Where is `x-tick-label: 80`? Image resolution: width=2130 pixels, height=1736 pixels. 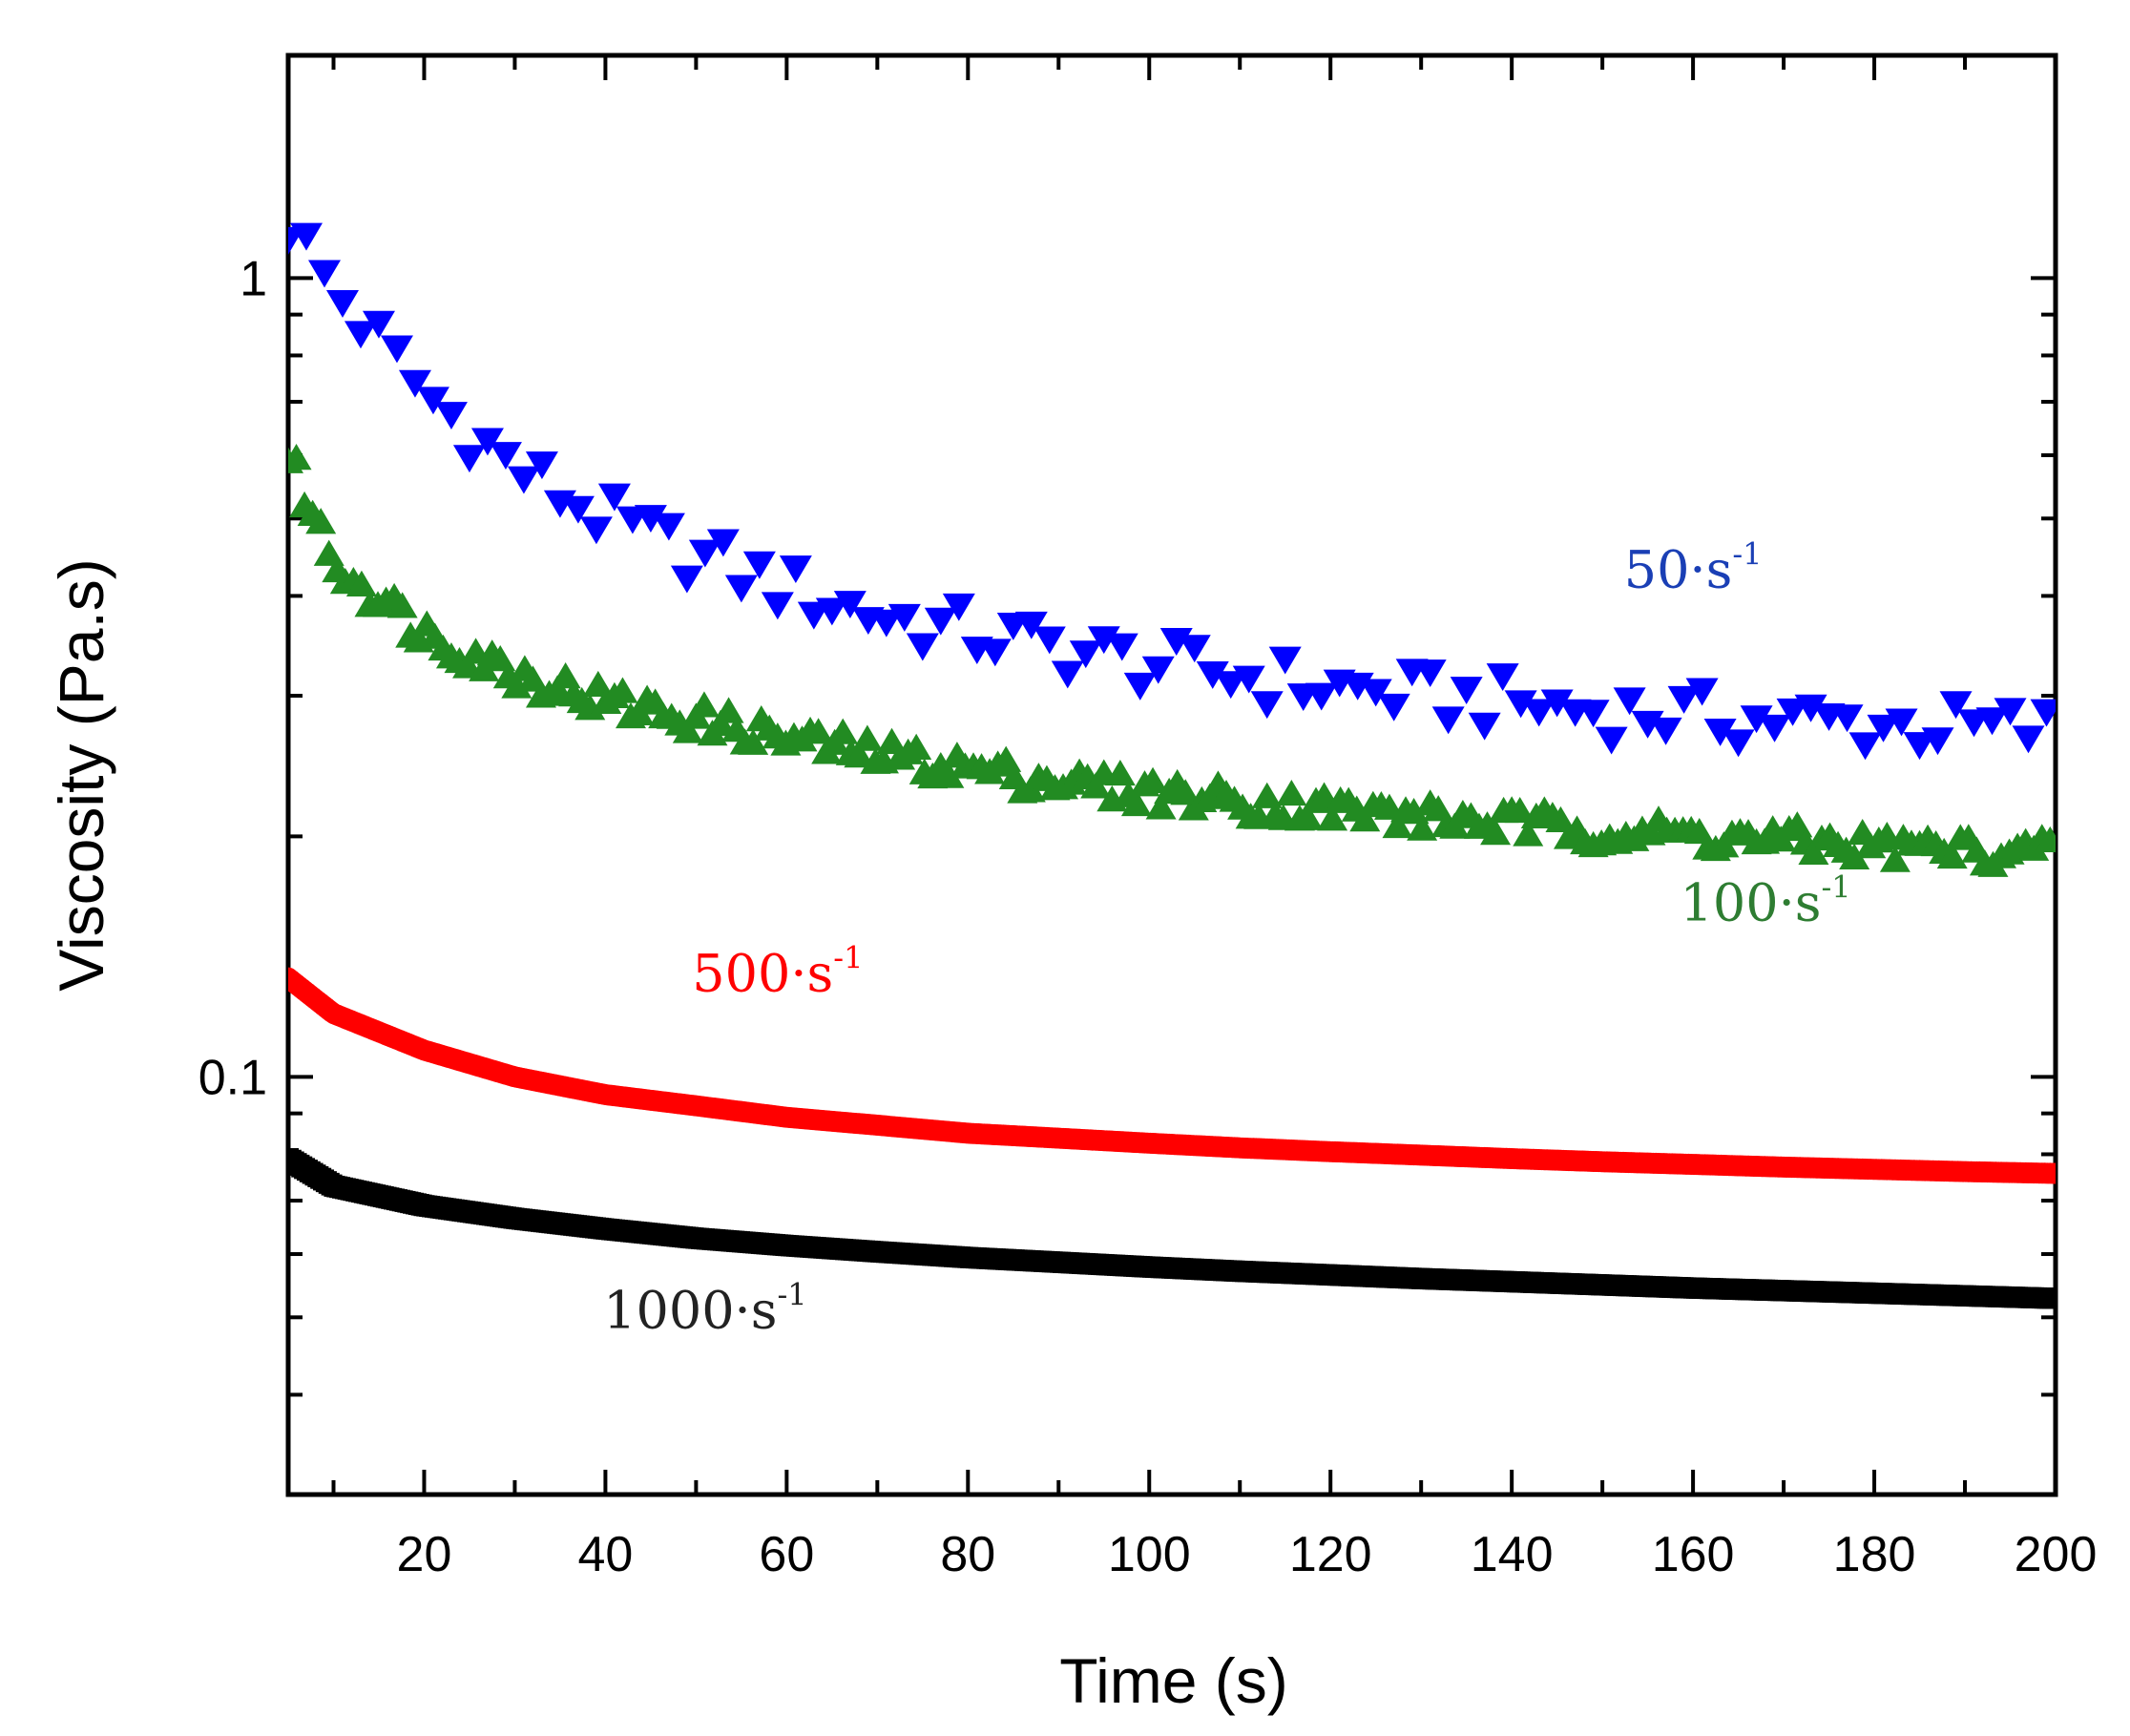 x-tick-label: 80 is located at coordinates (967, 1554).